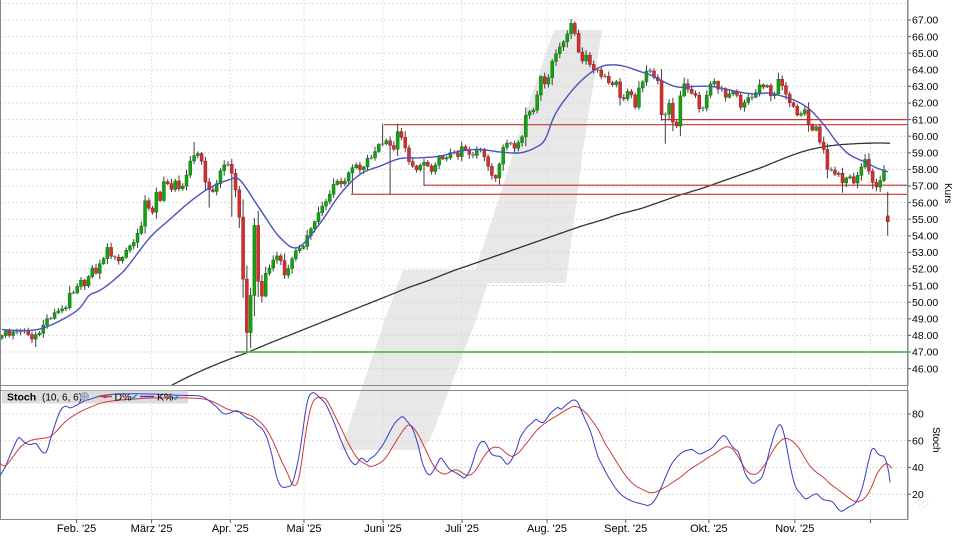 Image resolution: width=960 pixels, height=540 pixels. Describe the element at coordinates (925, 237) in the screenshot. I see `svg-text: 54.00` at that location.